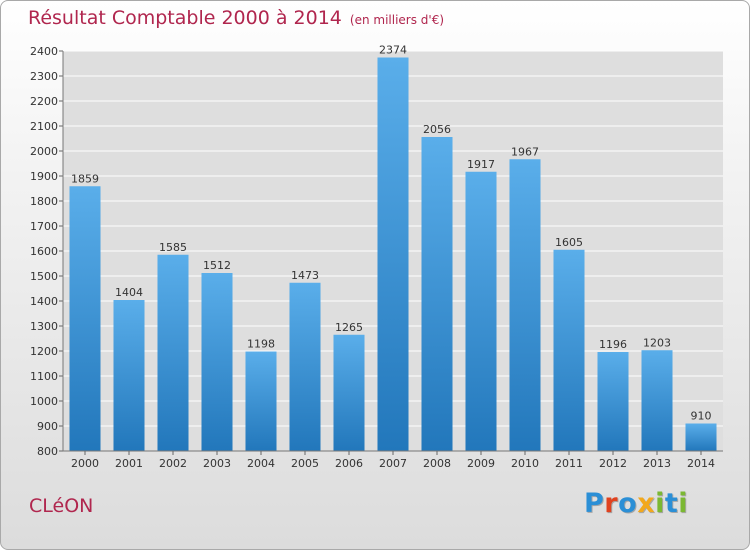 This screenshot has width=750, height=550. I want to click on bar-2005, so click(305, 366).